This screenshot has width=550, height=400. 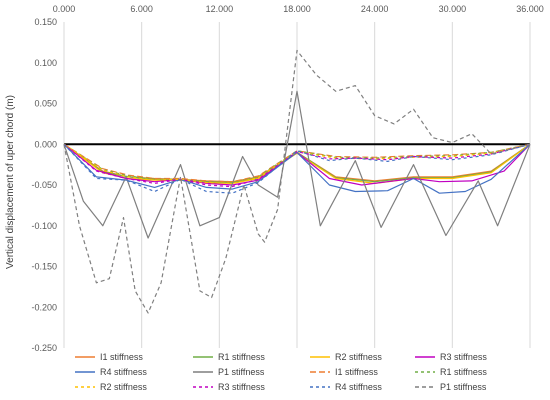 I want to click on y-tick-label: -0.250, so click(x=44, y=348).